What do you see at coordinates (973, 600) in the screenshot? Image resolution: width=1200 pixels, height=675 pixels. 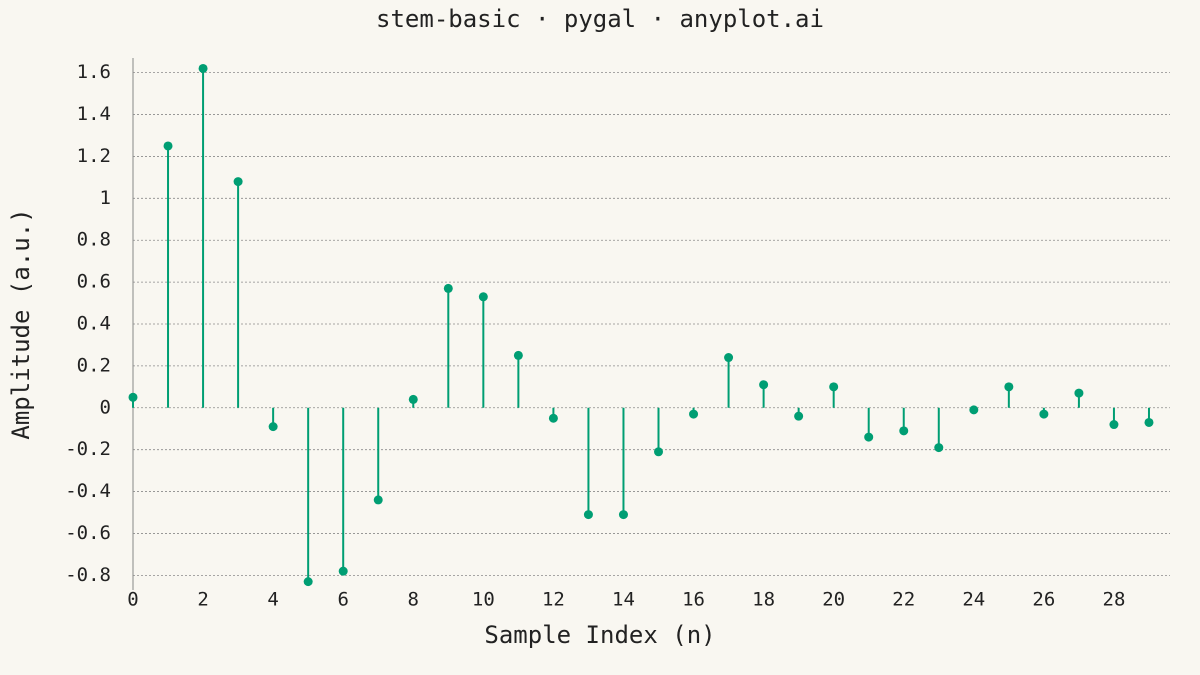 I see `x-tick-label: 24` at bounding box center [973, 600].